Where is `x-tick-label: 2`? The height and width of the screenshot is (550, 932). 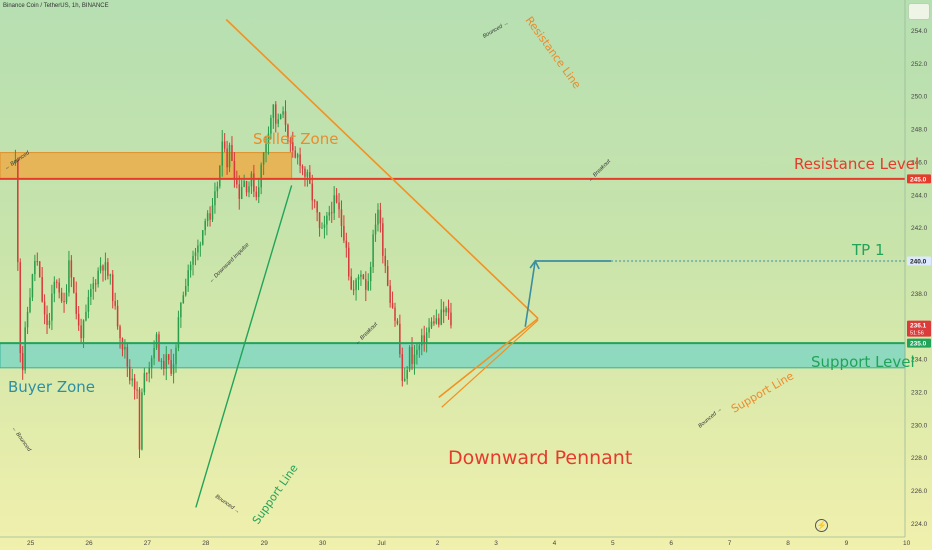 x-tick-label: 2 is located at coordinates (438, 543).